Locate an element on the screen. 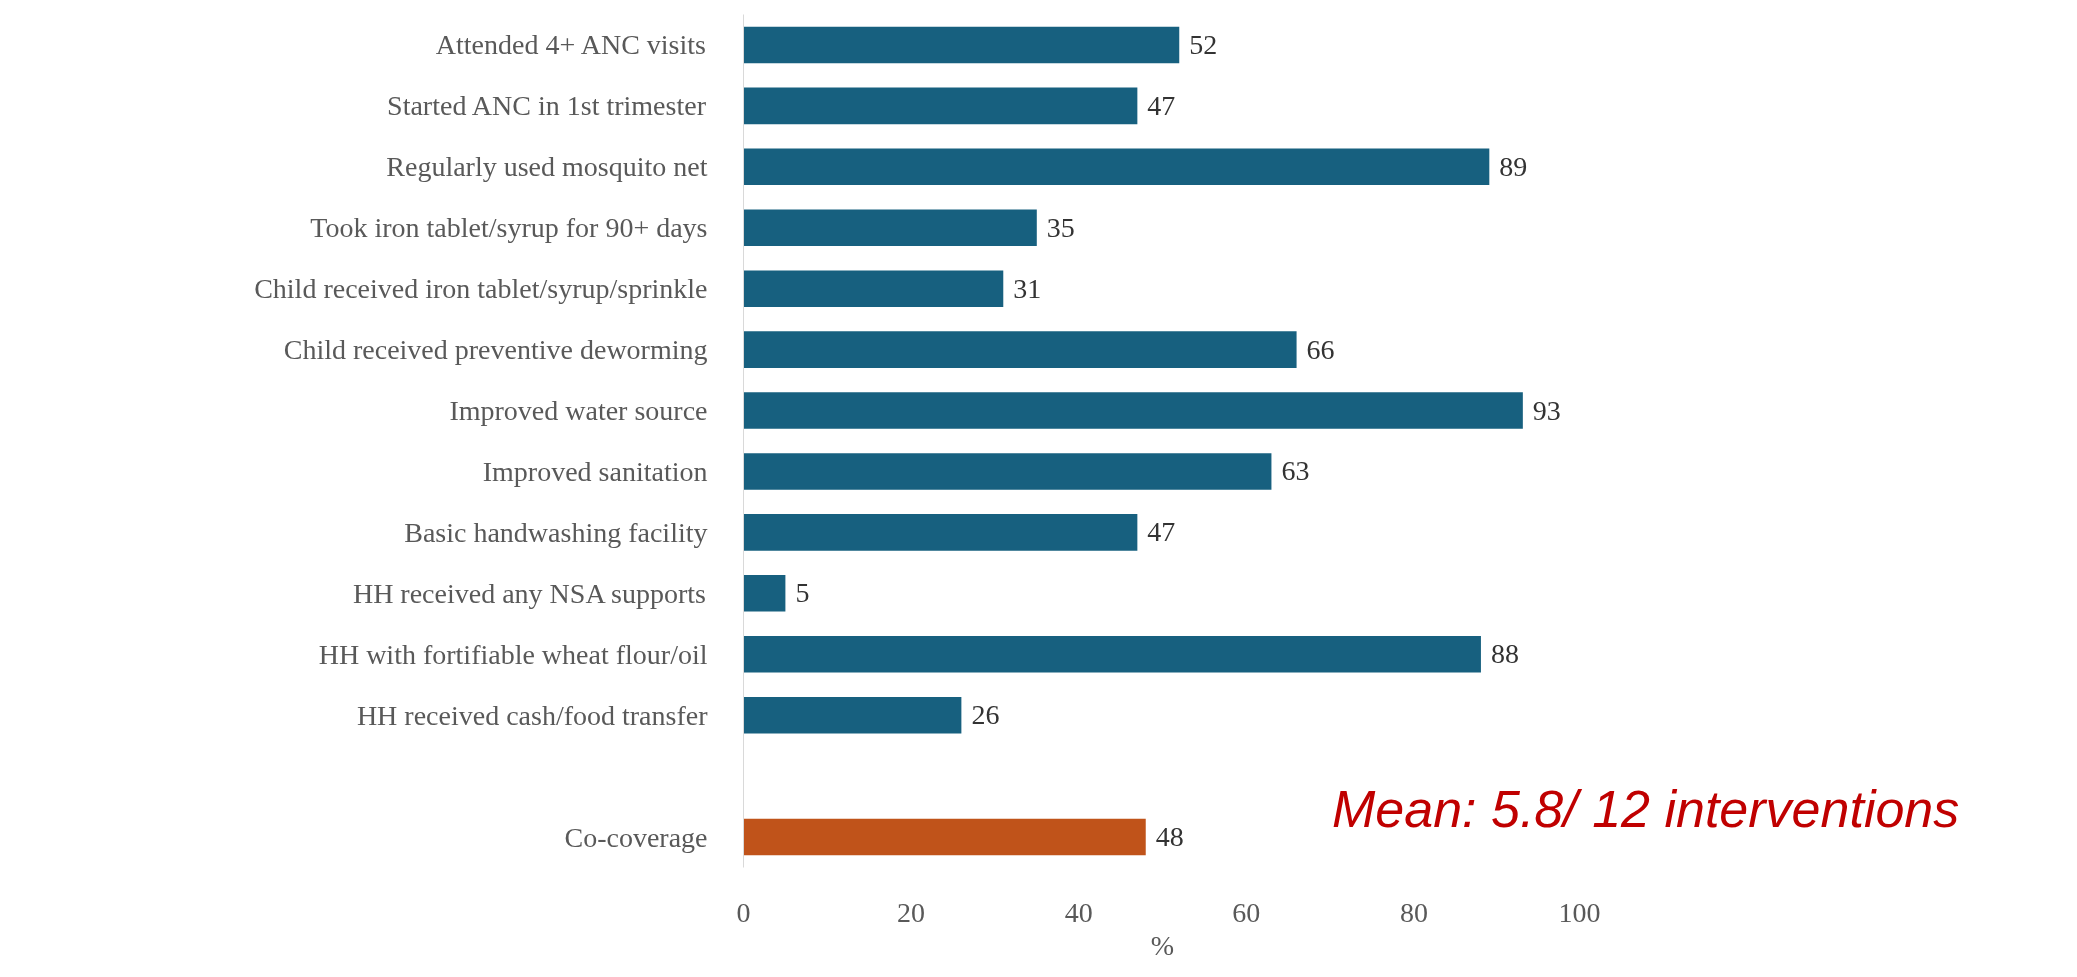  y-tick-label: Started ANC in 1st trimester is located at coordinates (547, 106).